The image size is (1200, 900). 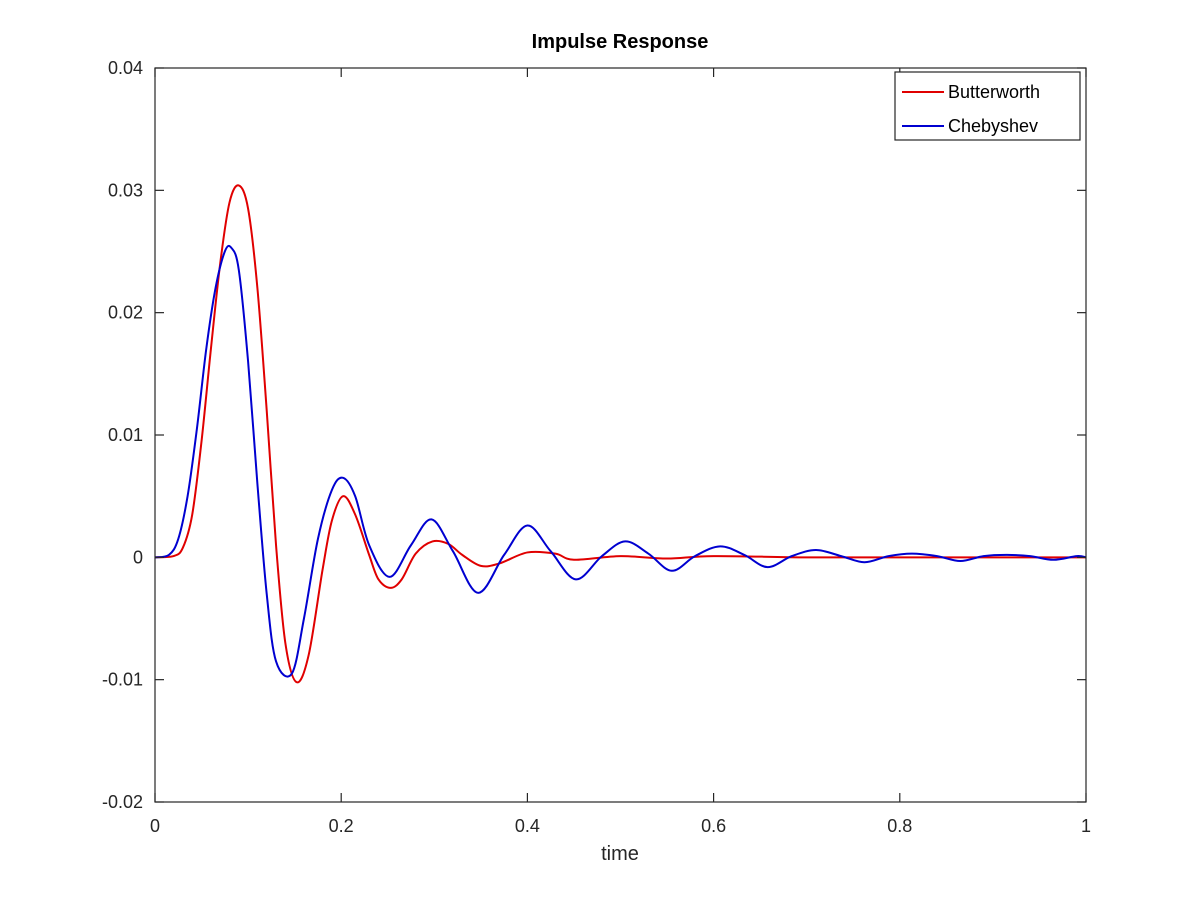 I want to click on y-tick-label: 0.03, so click(x=125, y=190).